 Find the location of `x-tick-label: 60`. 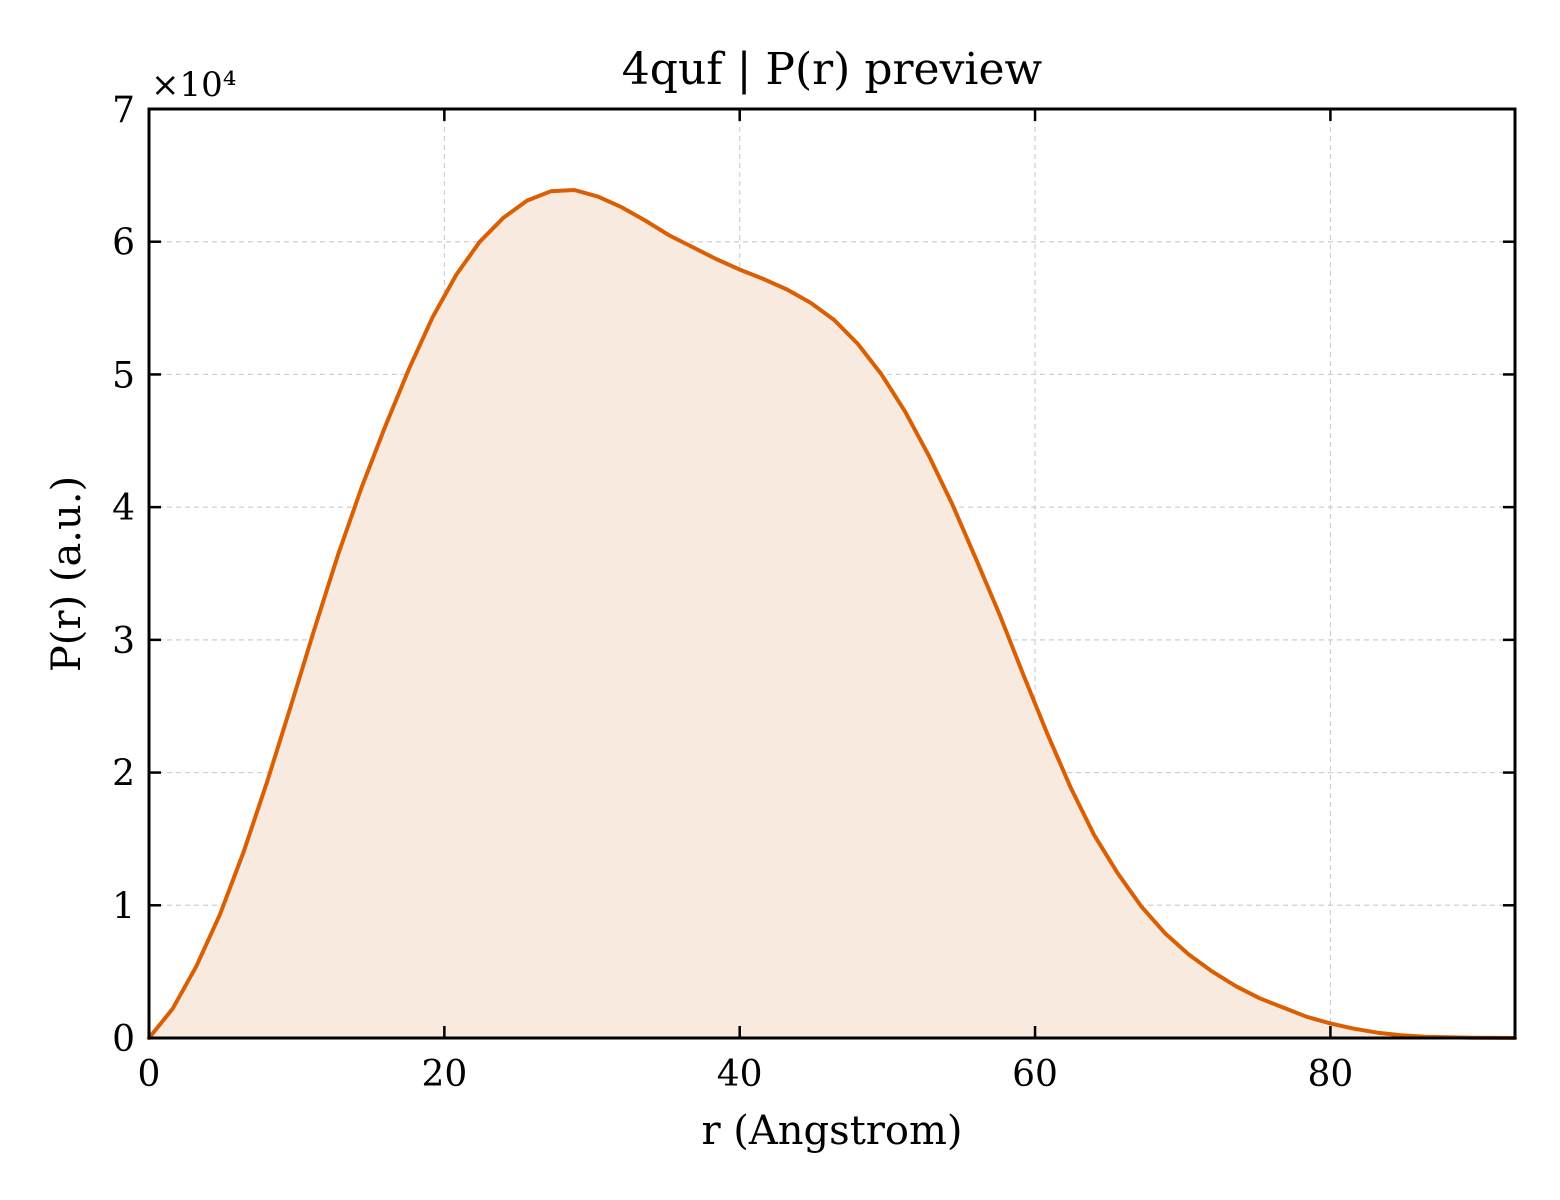

x-tick-label: 60 is located at coordinates (1035, 1074).